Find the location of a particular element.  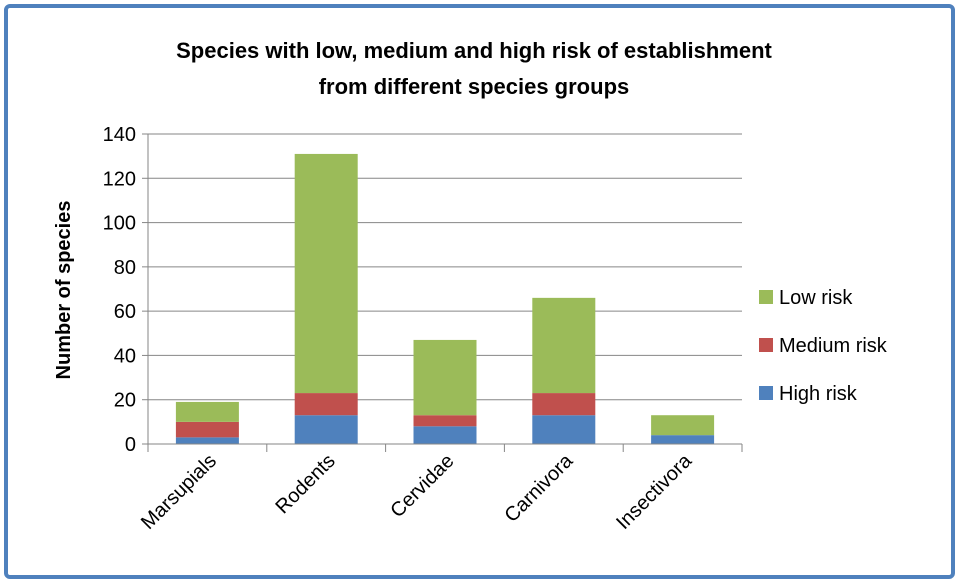

legend-label: High risk is located at coordinates (818, 394).